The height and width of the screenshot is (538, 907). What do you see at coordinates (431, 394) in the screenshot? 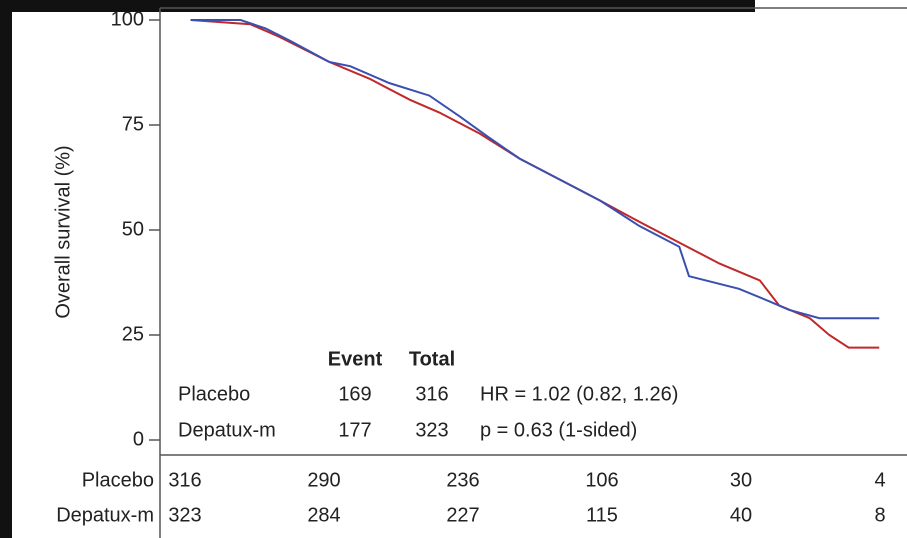
I see `annotation-value: 316` at bounding box center [431, 394].